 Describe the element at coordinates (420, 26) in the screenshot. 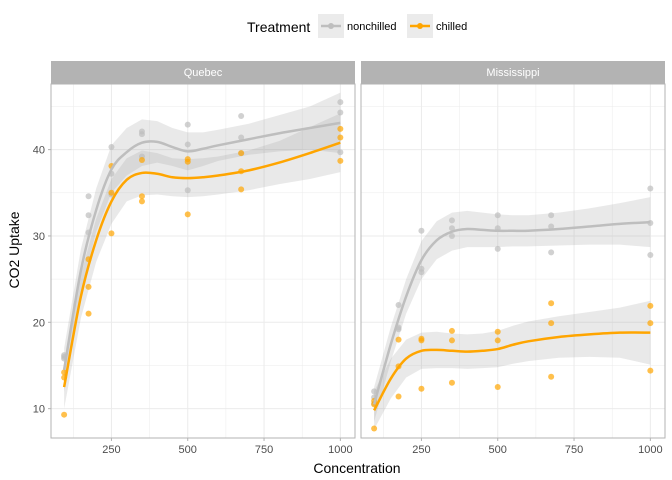

I see `legend-key-chilled-point` at that location.